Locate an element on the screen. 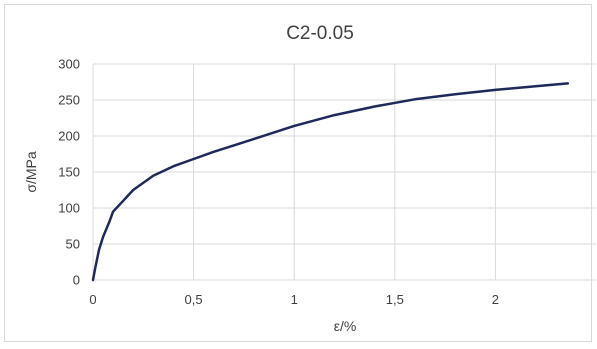 This screenshot has height=349, width=597. y-tick-label: 50 is located at coordinates (73, 244).